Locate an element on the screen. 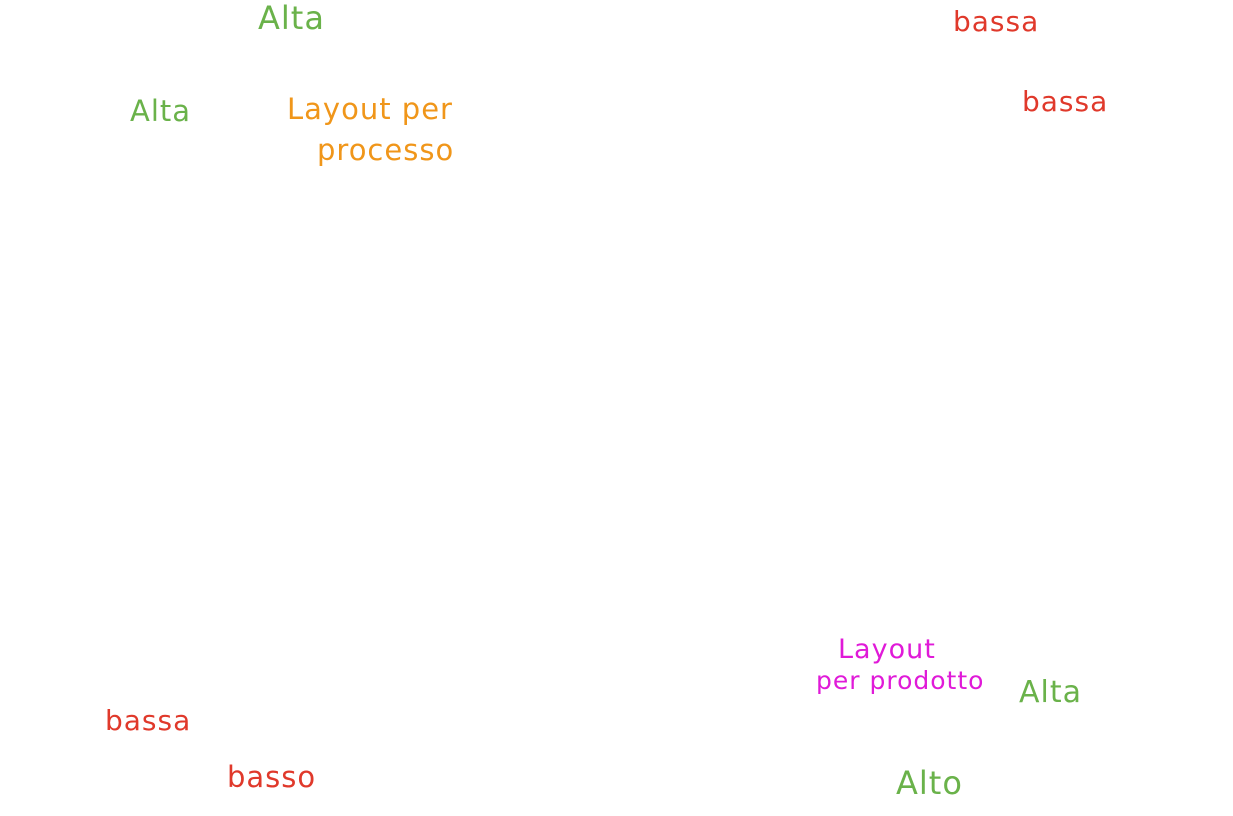 The image size is (1233, 816). note-layout-per-processo-line2: processo is located at coordinates (386, 150).